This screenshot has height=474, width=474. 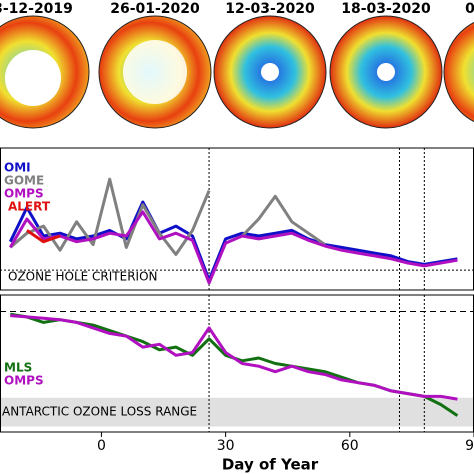 I want to click on x-tick-label: 90, so click(x=469, y=446).